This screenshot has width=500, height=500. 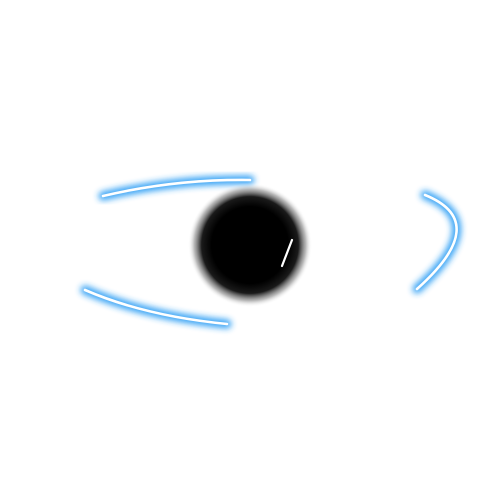 I want to click on pupil, so click(x=250, y=245).